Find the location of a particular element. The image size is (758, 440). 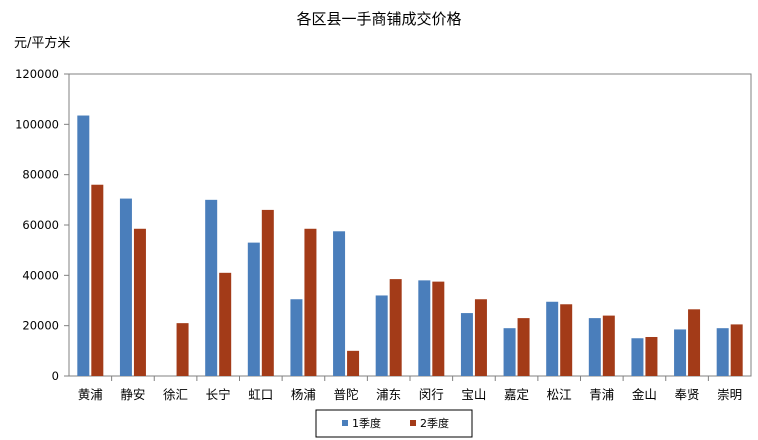

x-category-label: 虹口 is located at coordinates (260, 394).